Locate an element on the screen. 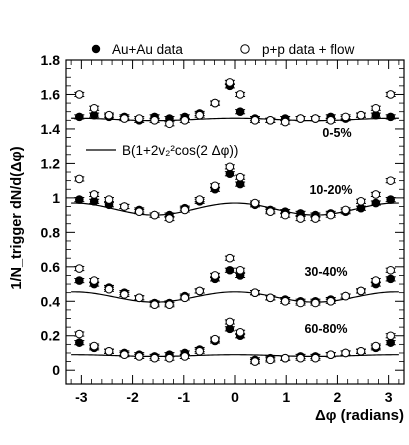 The image size is (409, 445). x-tick-label: 3 is located at coordinates (389, 397).